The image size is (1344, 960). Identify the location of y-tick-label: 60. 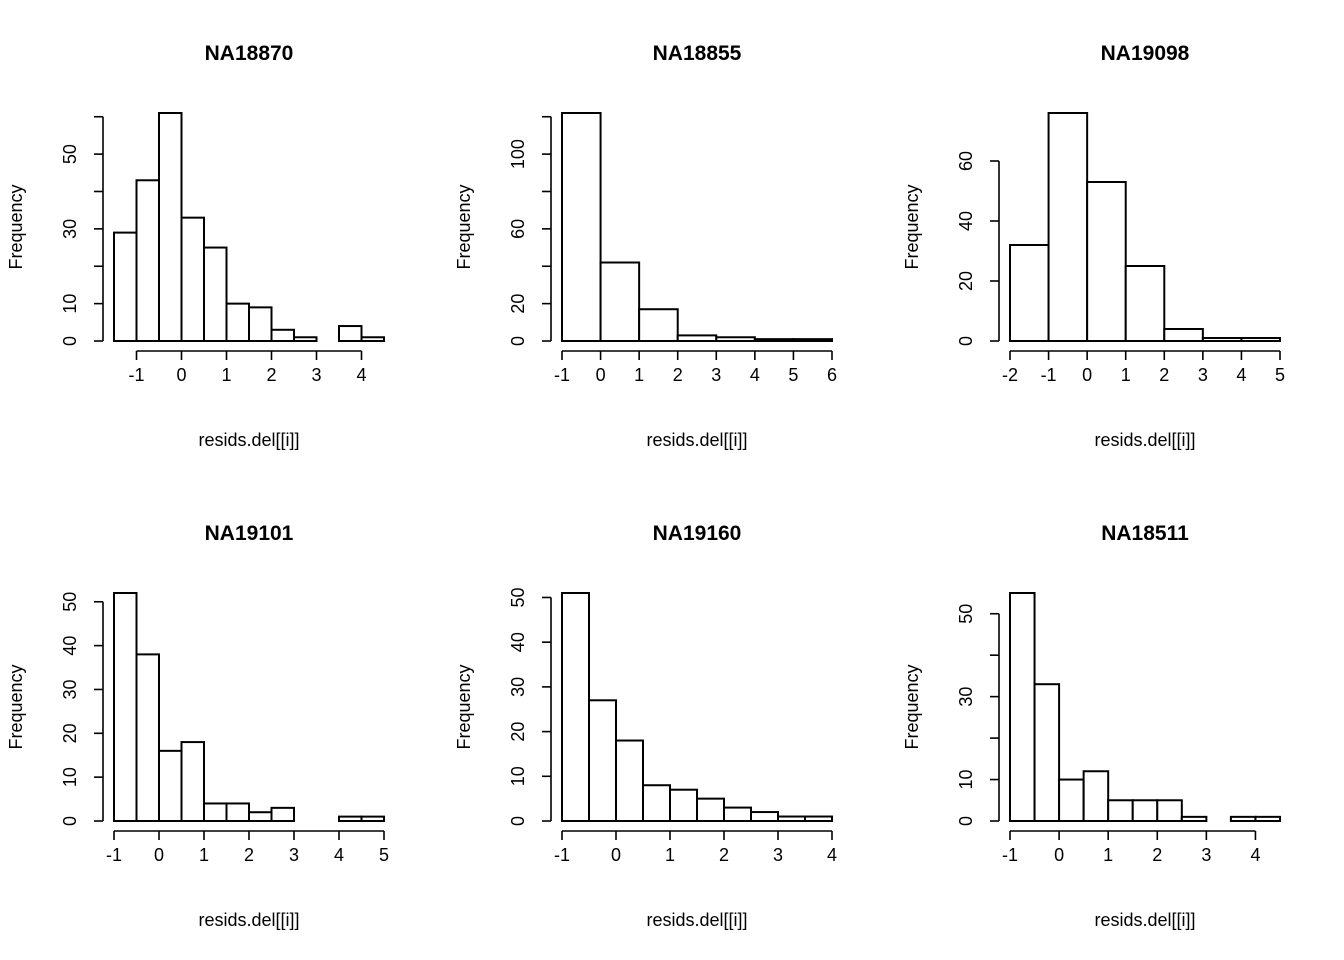
(518, 229).